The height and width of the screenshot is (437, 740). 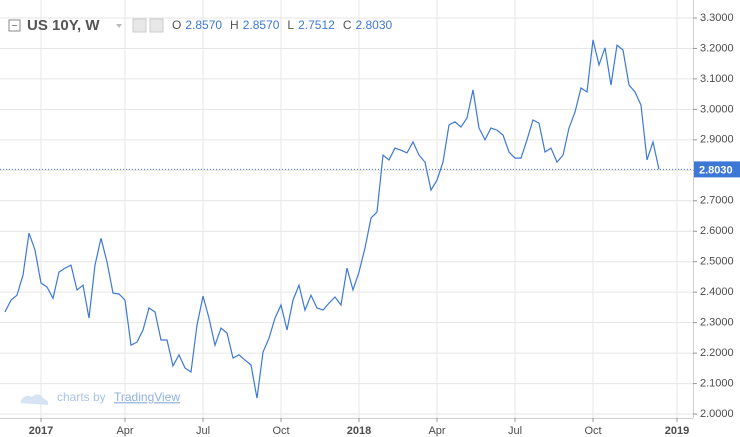 What do you see at coordinates (717, 140) in the screenshot?
I see `y-tick-label: 2.9000` at bounding box center [717, 140].